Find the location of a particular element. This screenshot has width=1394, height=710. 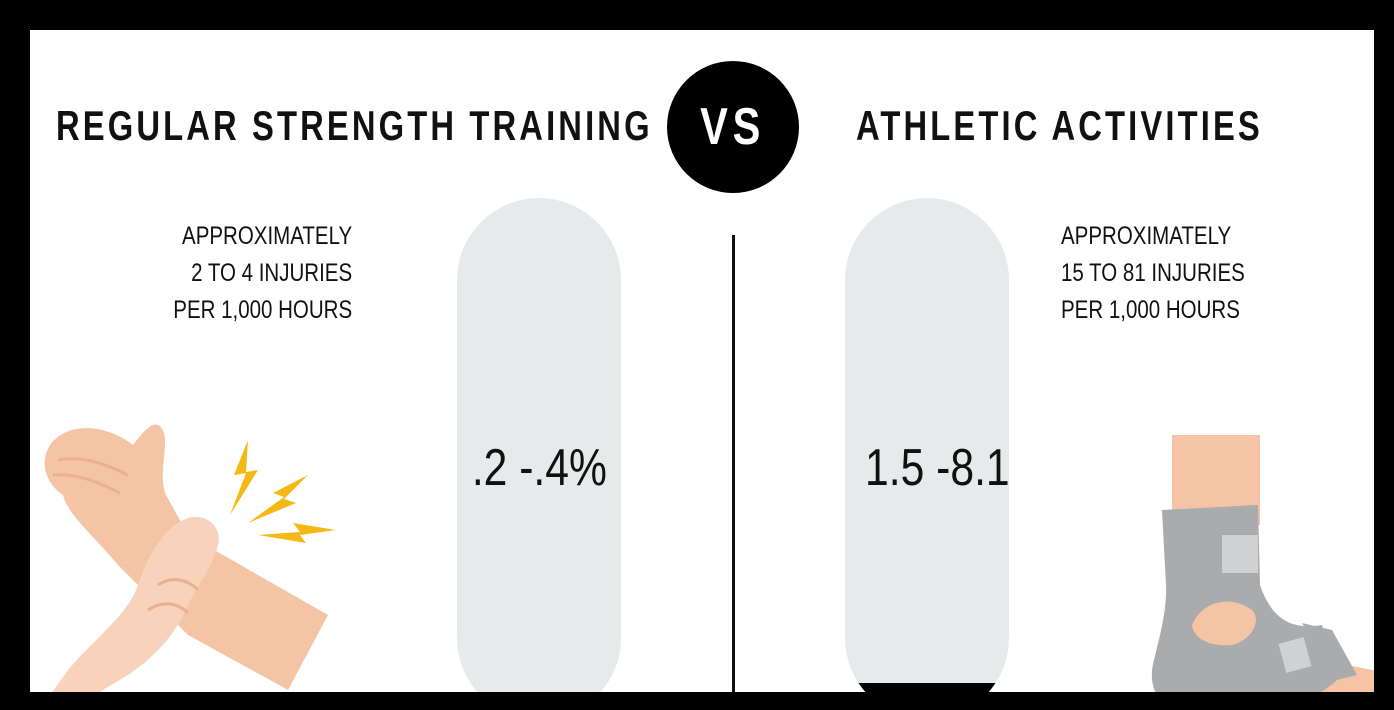

left-title: REGULAR STRENGTH TRAINING is located at coordinates (354, 125).